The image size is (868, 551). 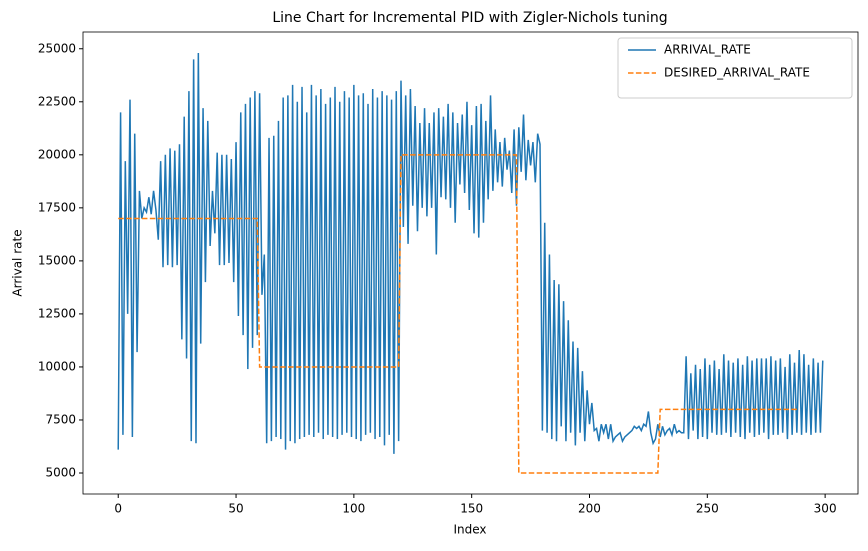 What do you see at coordinates (57, 101) in the screenshot?
I see `y-tick-label: 22500` at bounding box center [57, 101].